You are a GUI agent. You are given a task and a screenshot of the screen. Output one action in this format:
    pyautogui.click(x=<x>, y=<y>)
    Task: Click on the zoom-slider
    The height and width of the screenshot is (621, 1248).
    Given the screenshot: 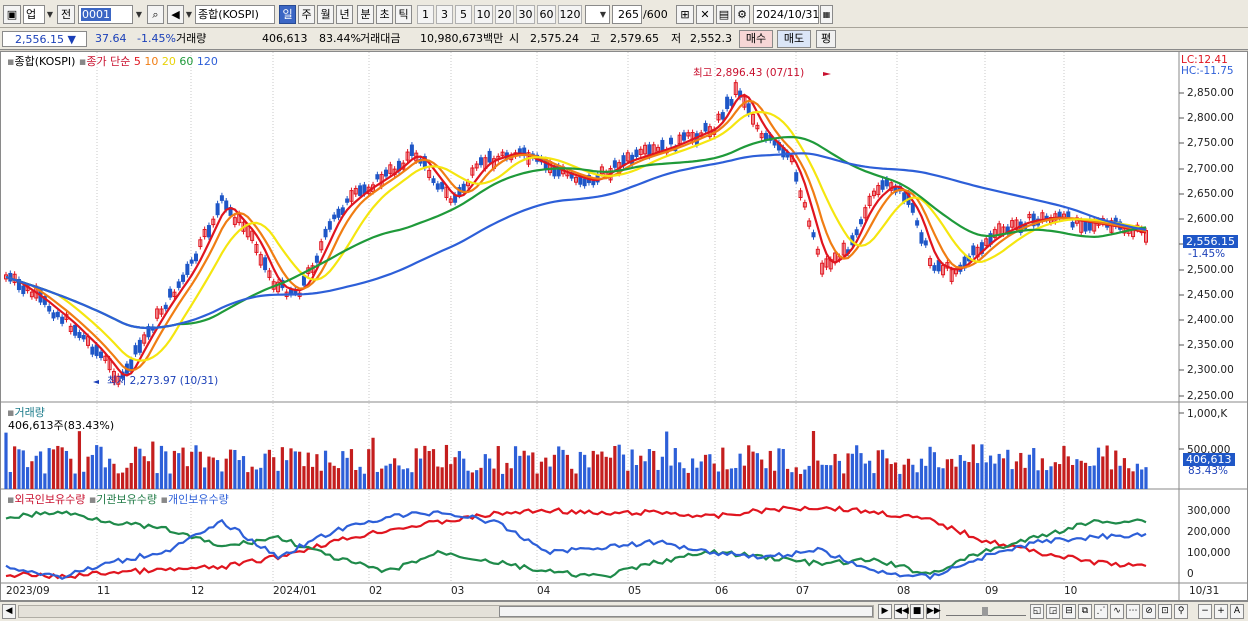 What is the action you would take?
    pyautogui.click(x=986, y=611)
    